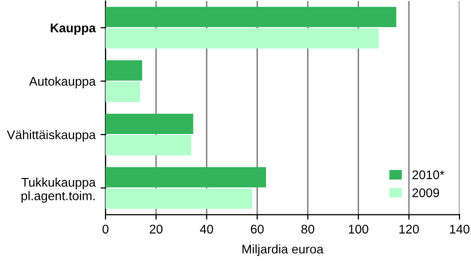 The image size is (471, 261). Describe the element at coordinates (257, 229) in the screenshot. I see `x-tick-label: 60` at that location.